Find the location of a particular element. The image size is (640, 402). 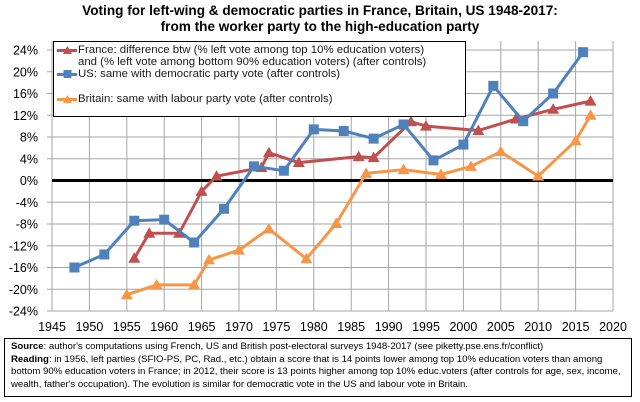

x-tick-label: 2010 is located at coordinates (538, 327).